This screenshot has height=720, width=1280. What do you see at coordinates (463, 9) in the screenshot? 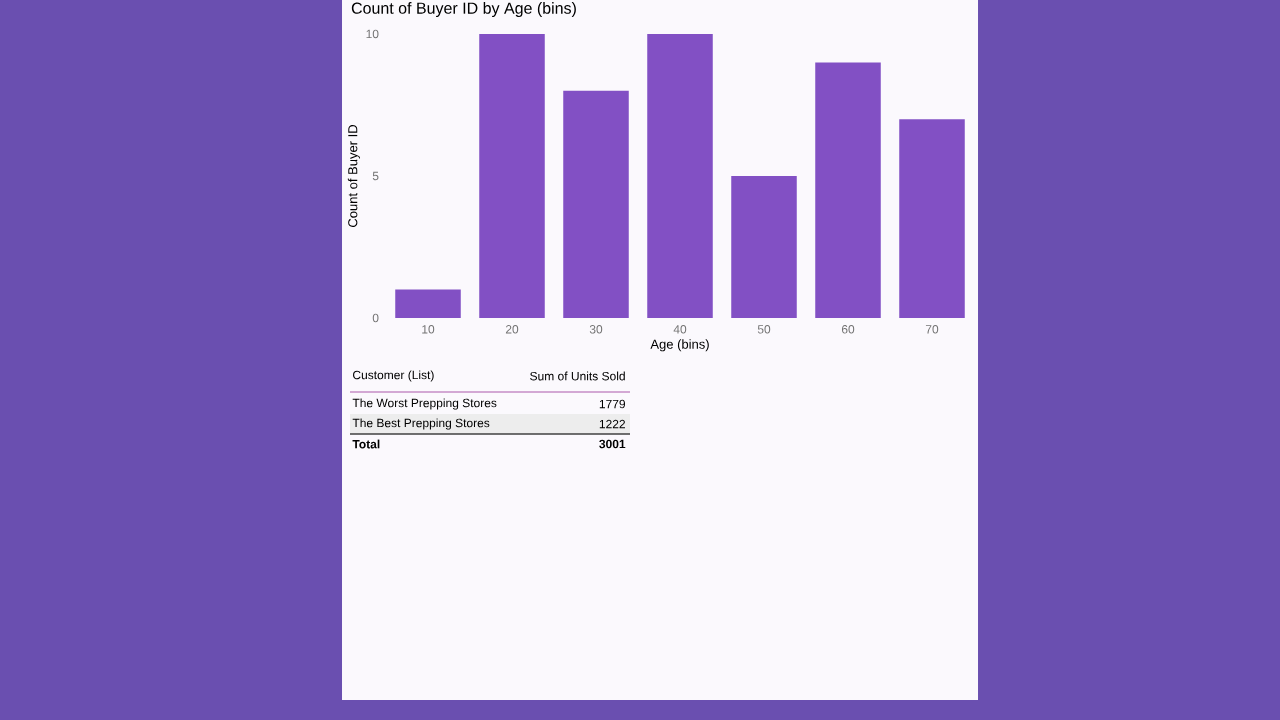
I see `chart-title: Count of Buyer ID by Age (bins)` at bounding box center [463, 9].